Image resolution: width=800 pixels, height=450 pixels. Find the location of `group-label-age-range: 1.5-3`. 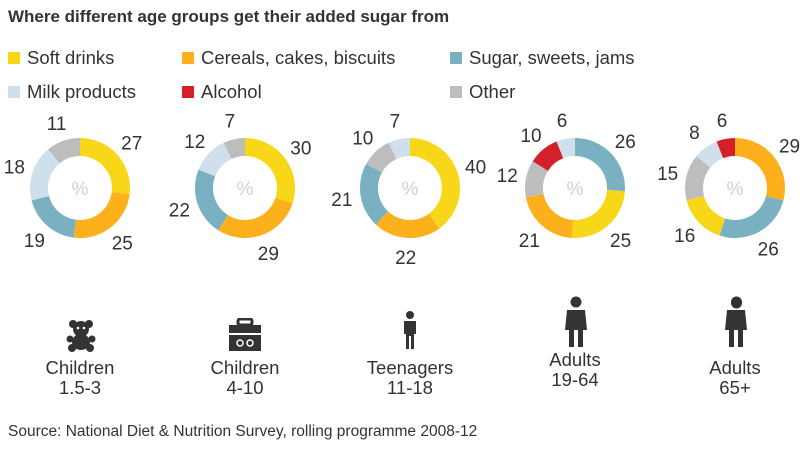

group-label-age-range: 1.5-3 is located at coordinates (80, 387).